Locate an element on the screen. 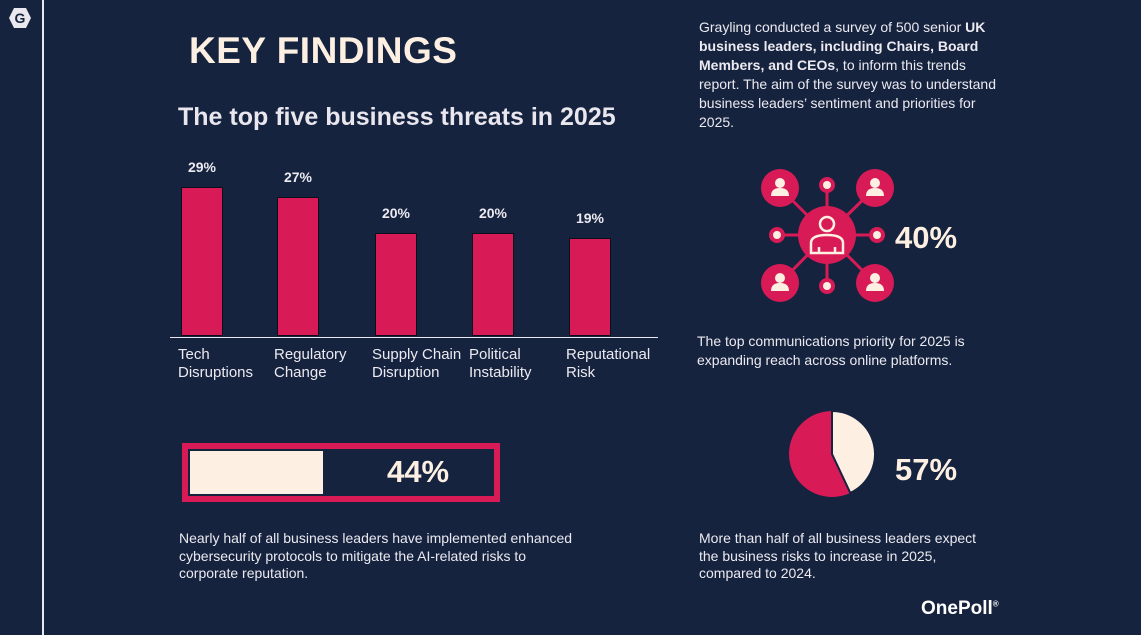 This screenshot has height=635, width=1141. pie-chart is located at coordinates (832, 453).